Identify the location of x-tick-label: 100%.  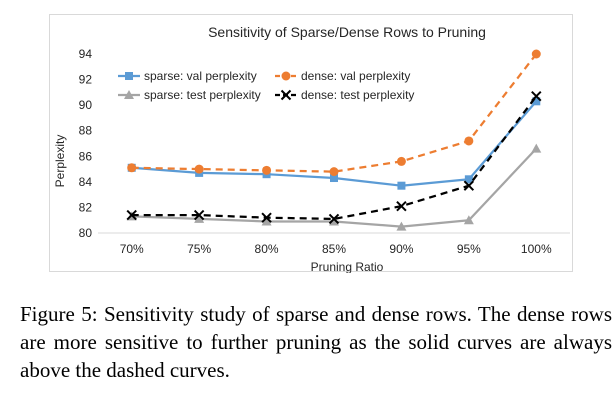
(536, 249).